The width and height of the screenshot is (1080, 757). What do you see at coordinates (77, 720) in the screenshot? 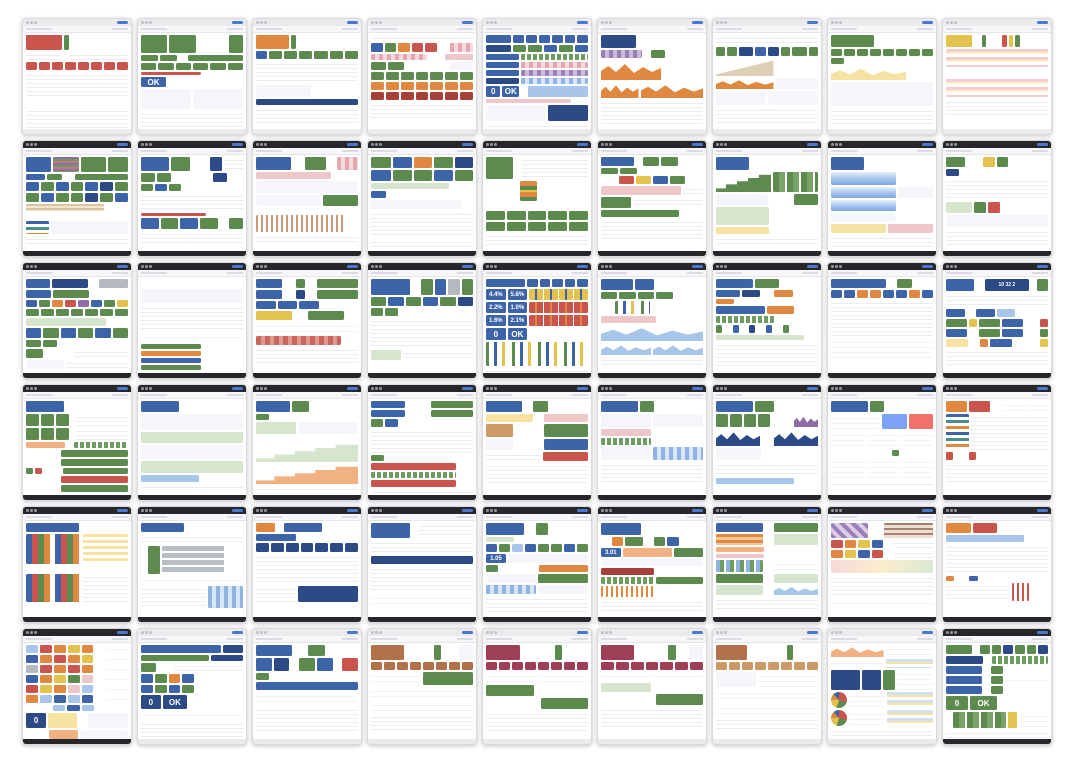
I see `thumb-row: 0` at bounding box center [77, 720].